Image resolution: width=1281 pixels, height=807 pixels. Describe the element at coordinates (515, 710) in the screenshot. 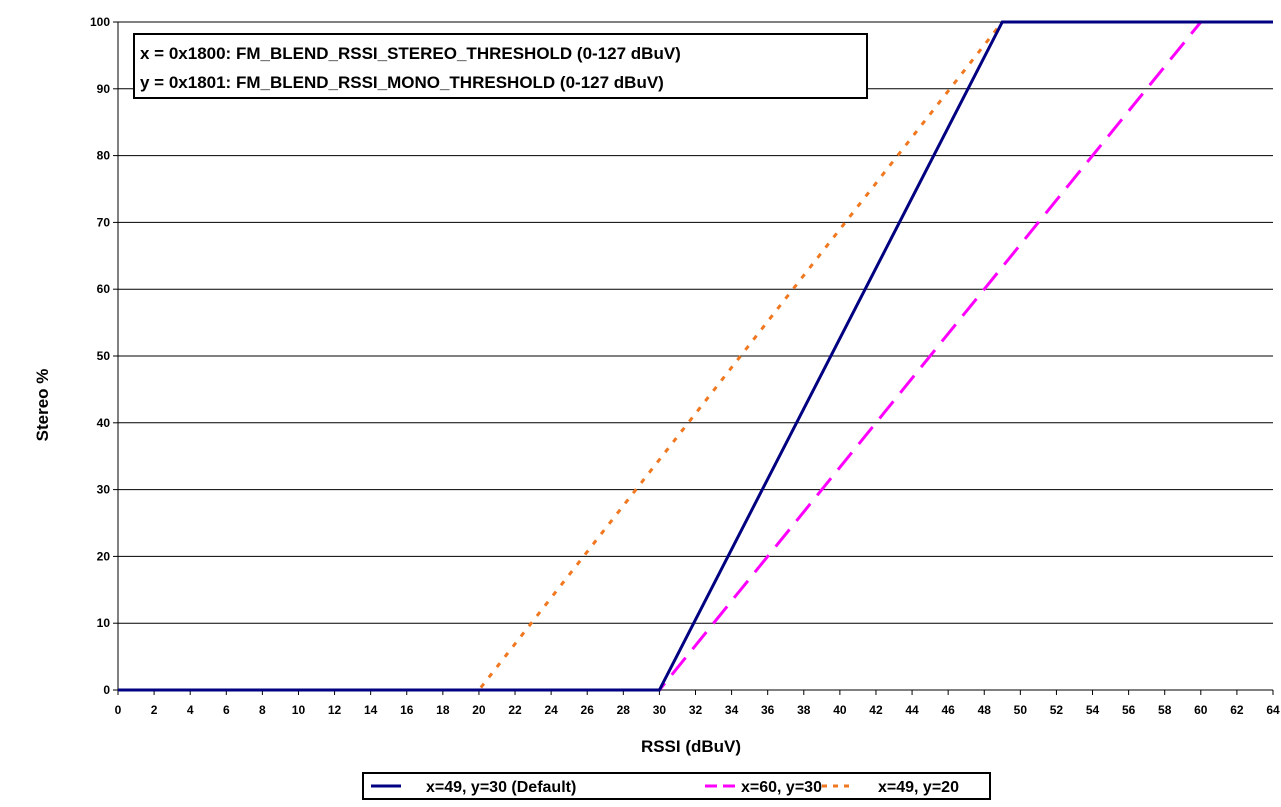

I see `x-tick-label-11: 22` at that location.